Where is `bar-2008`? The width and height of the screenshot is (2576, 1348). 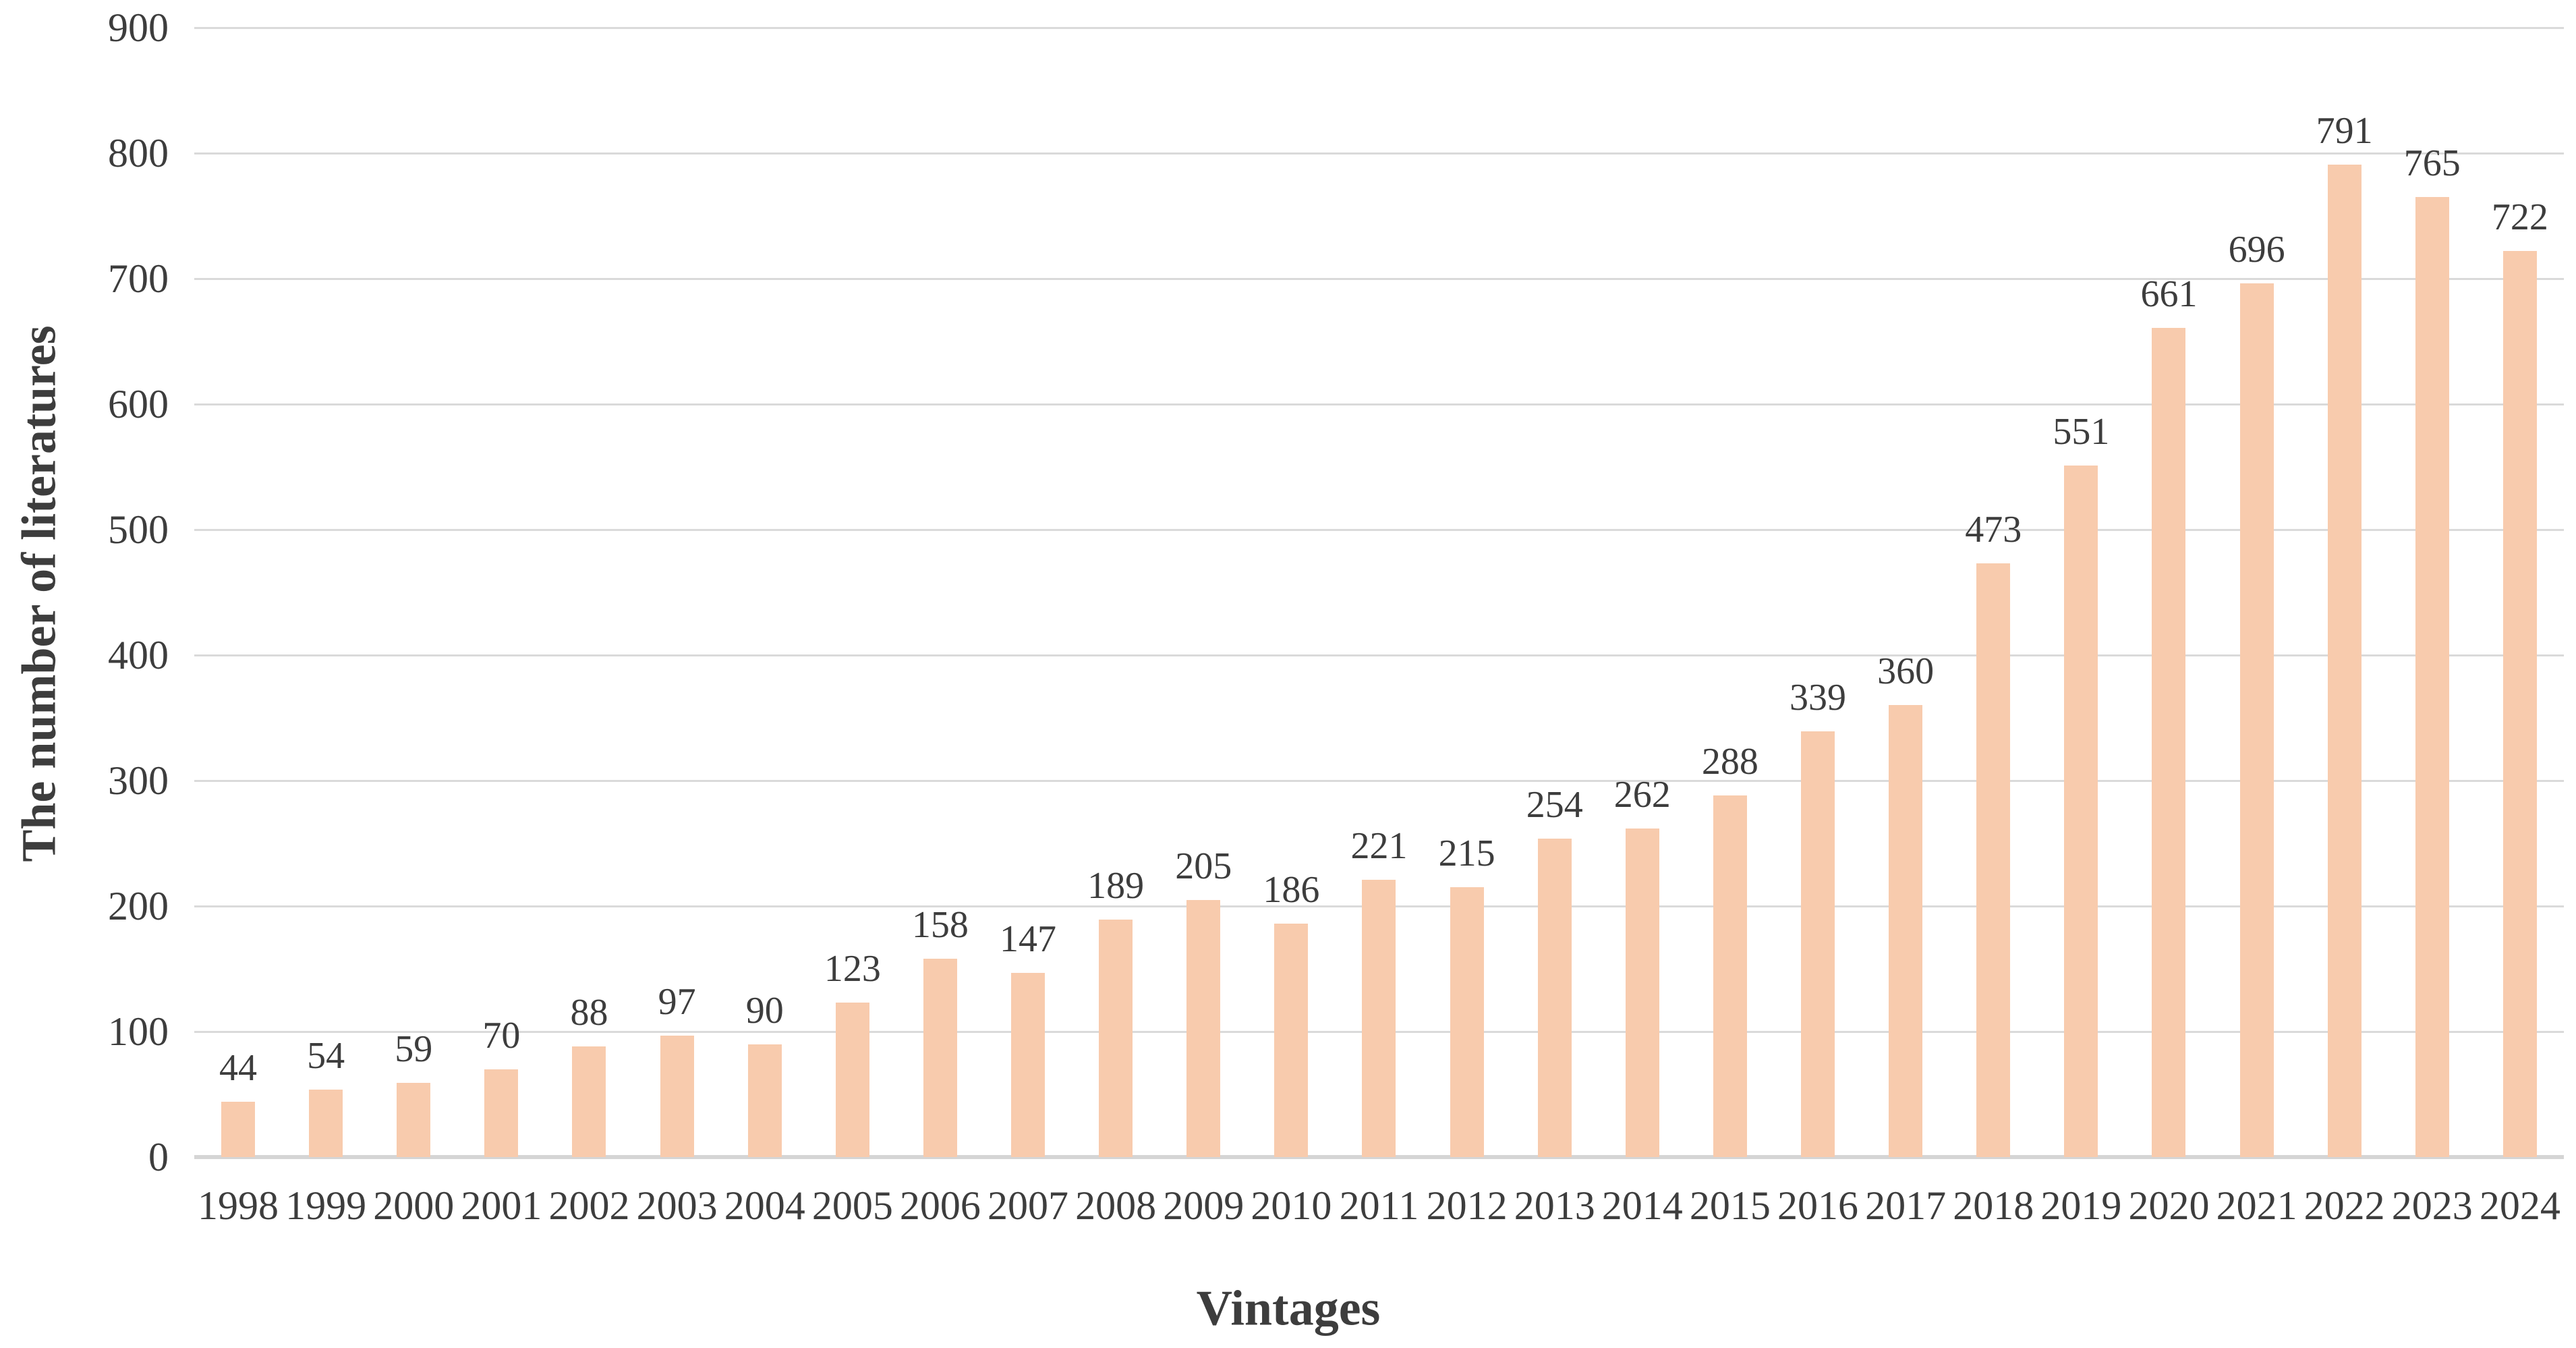 bar-2008 is located at coordinates (1116, 1038).